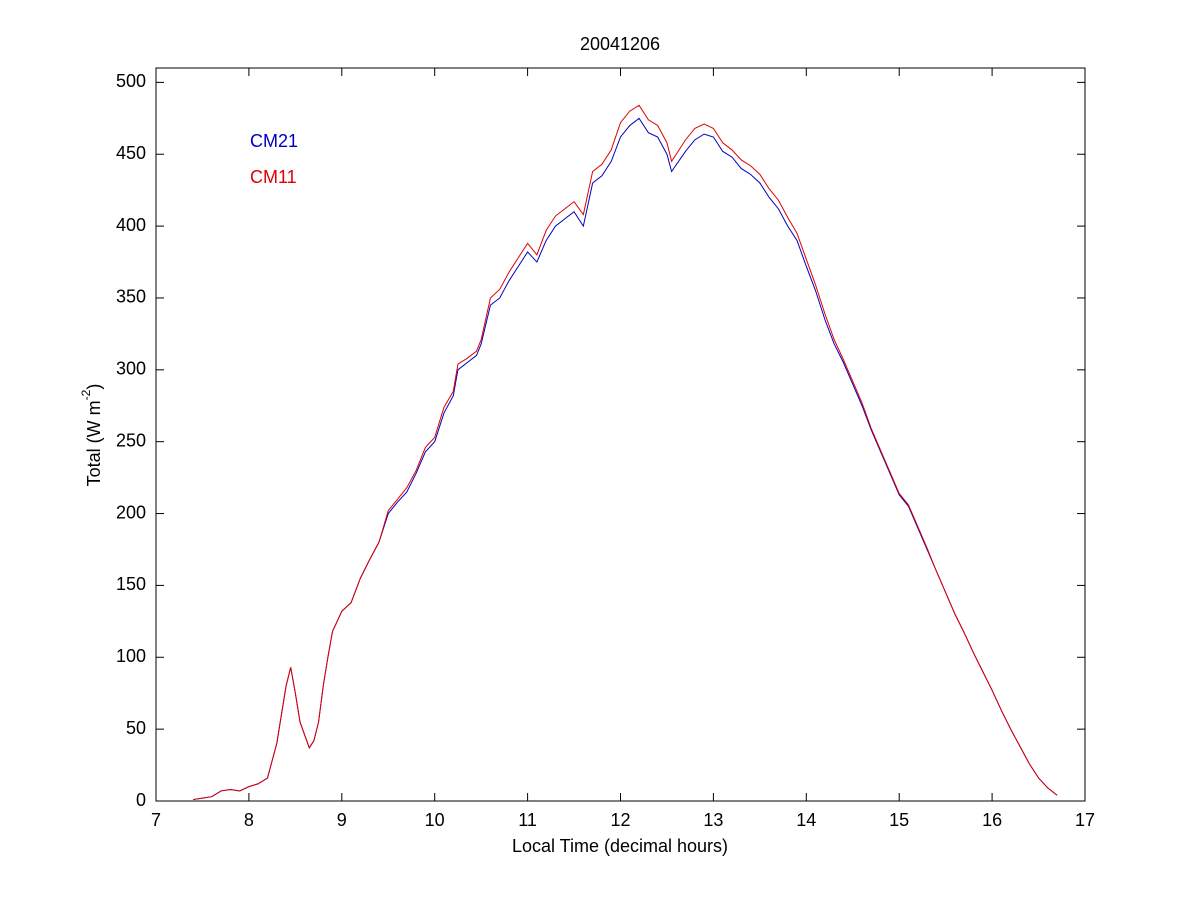 The height and width of the screenshot is (900, 1200). I want to click on chart-title: 20041206, so click(620, 44).